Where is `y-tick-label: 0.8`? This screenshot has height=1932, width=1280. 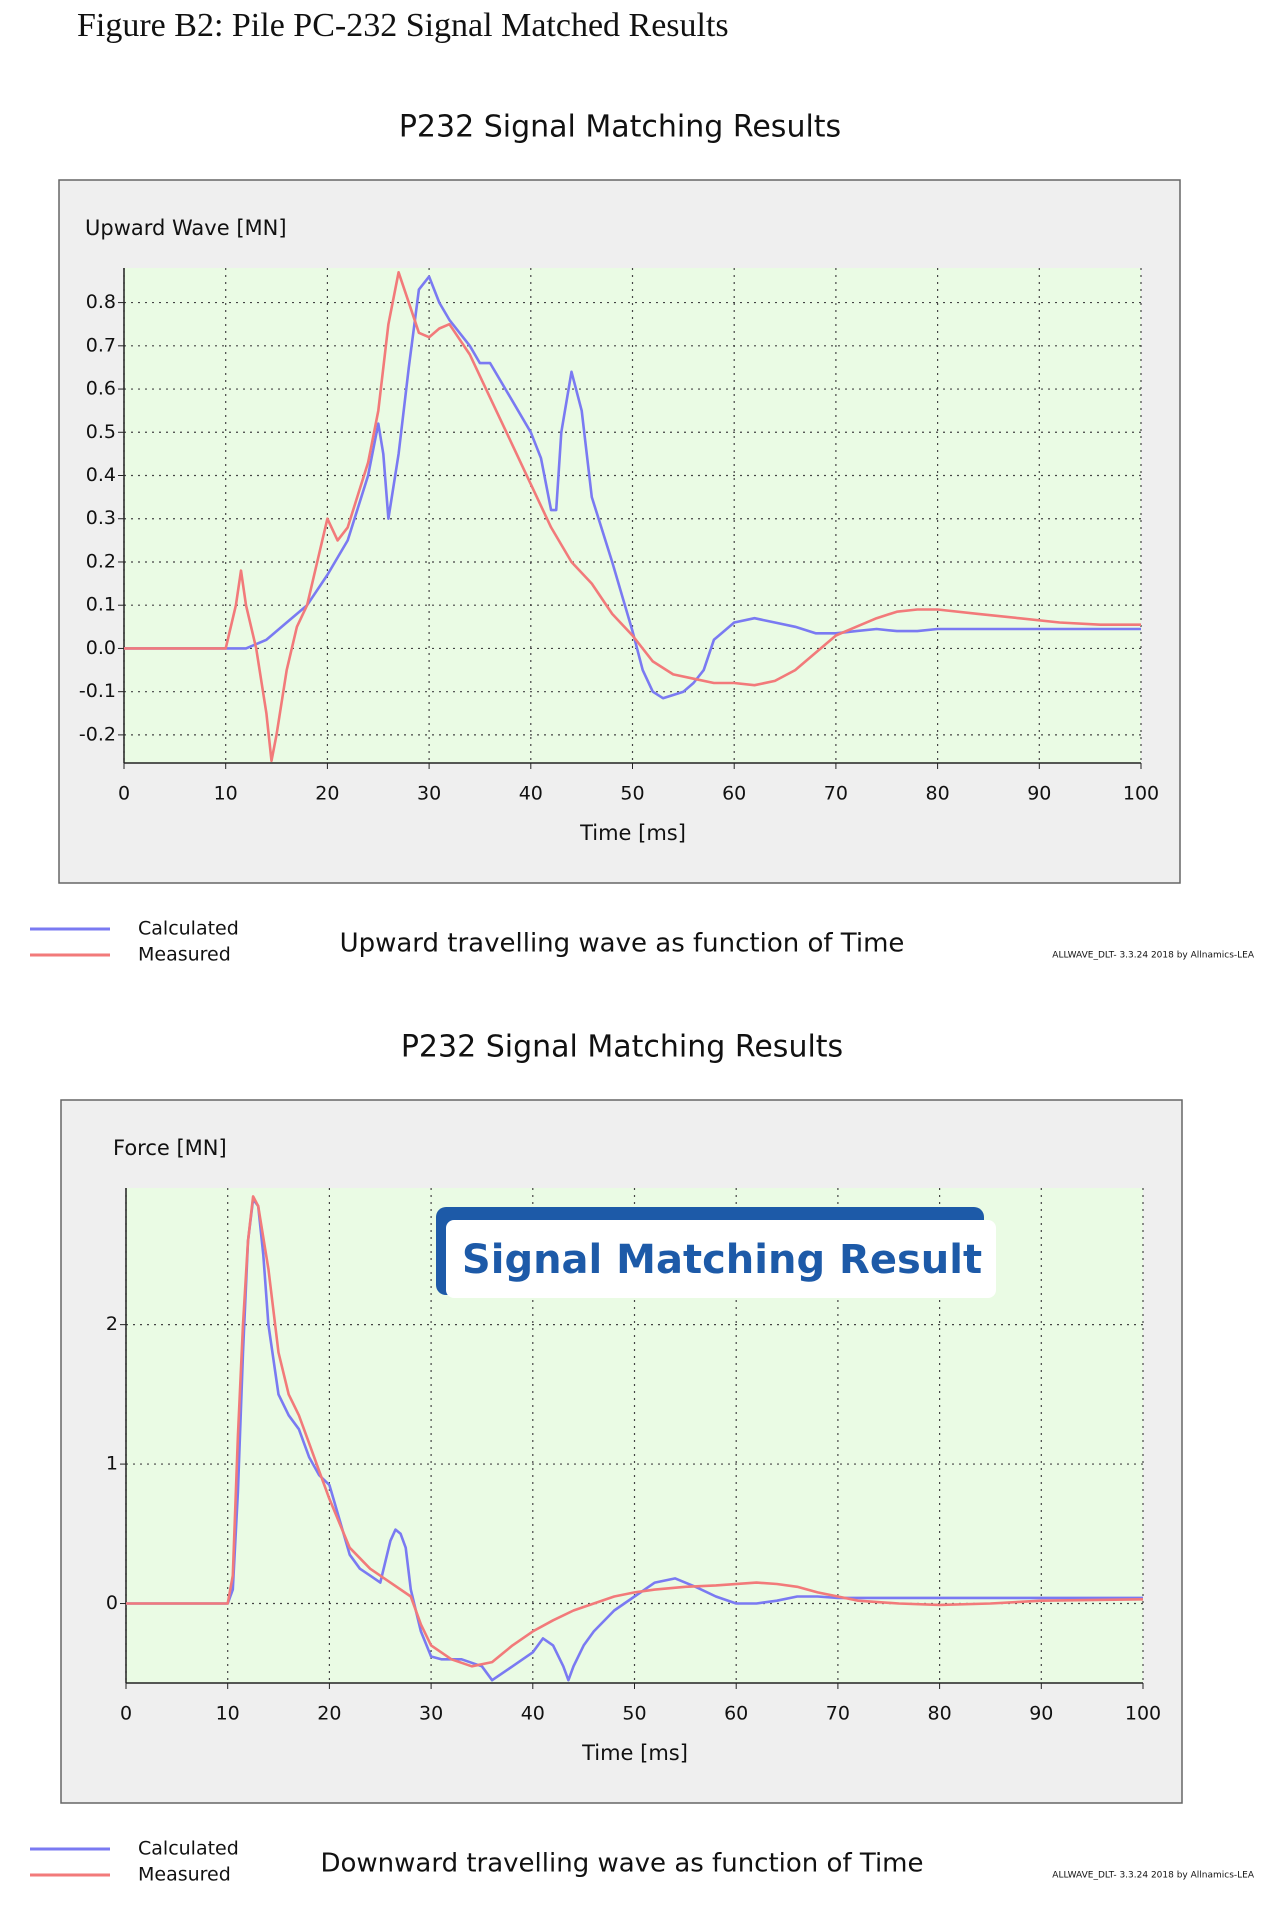
y-tick-label: 0.8 is located at coordinates (101, 302).